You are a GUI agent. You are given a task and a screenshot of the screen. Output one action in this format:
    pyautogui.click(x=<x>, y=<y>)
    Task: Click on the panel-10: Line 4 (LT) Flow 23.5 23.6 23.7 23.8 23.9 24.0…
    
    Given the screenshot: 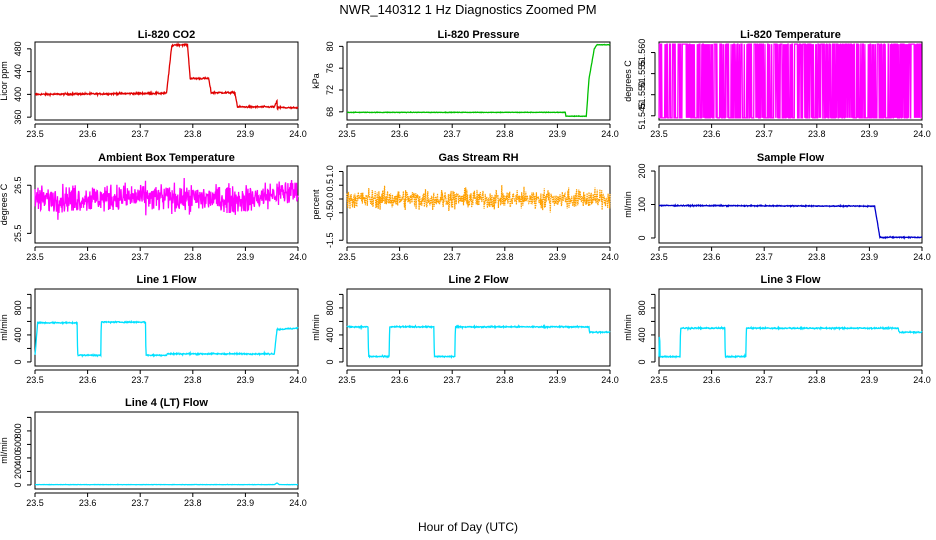 What is the action you would take?
    pyautogui.click(x=153, y=452)
    